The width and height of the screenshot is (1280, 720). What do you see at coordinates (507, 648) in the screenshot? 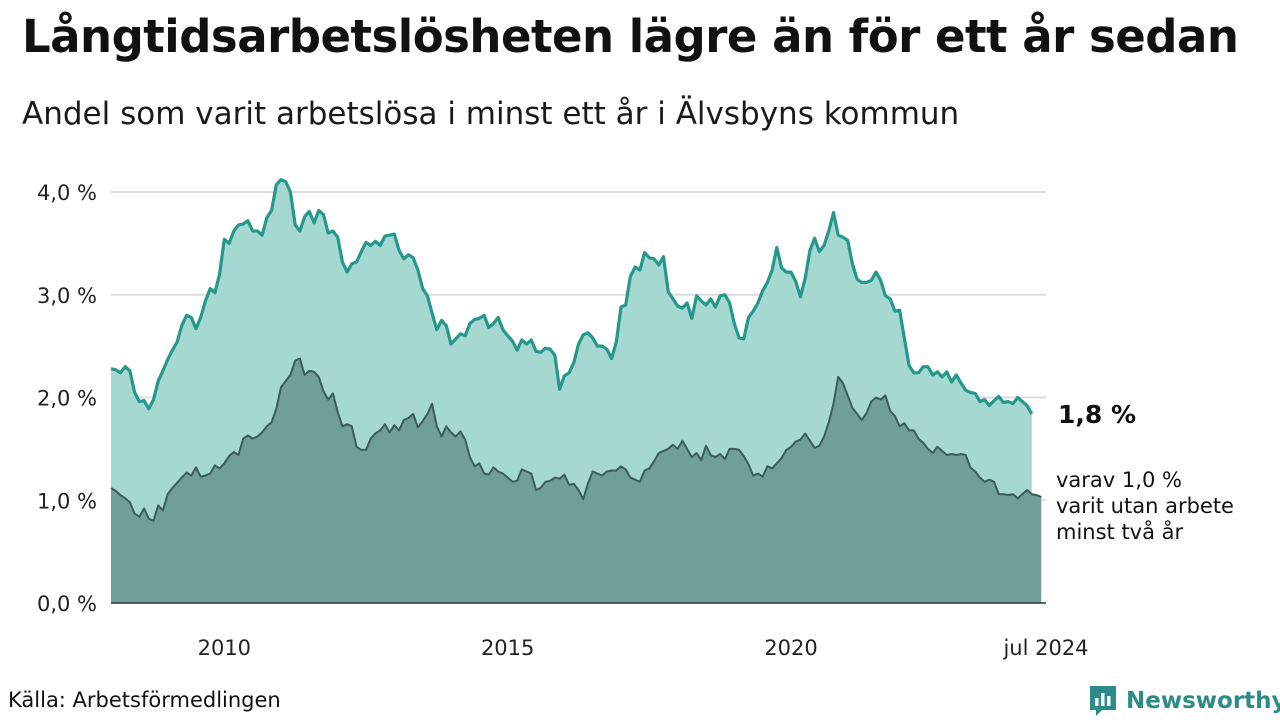
I see `x-tick-label: 2015` at bounding box center [507, 648].